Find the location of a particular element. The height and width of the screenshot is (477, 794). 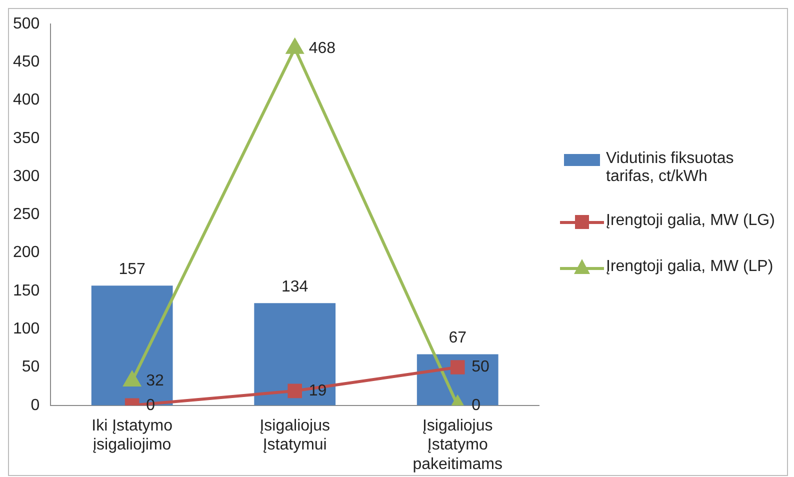

y-tick-label: 150 is located at coordinates (26, 291).